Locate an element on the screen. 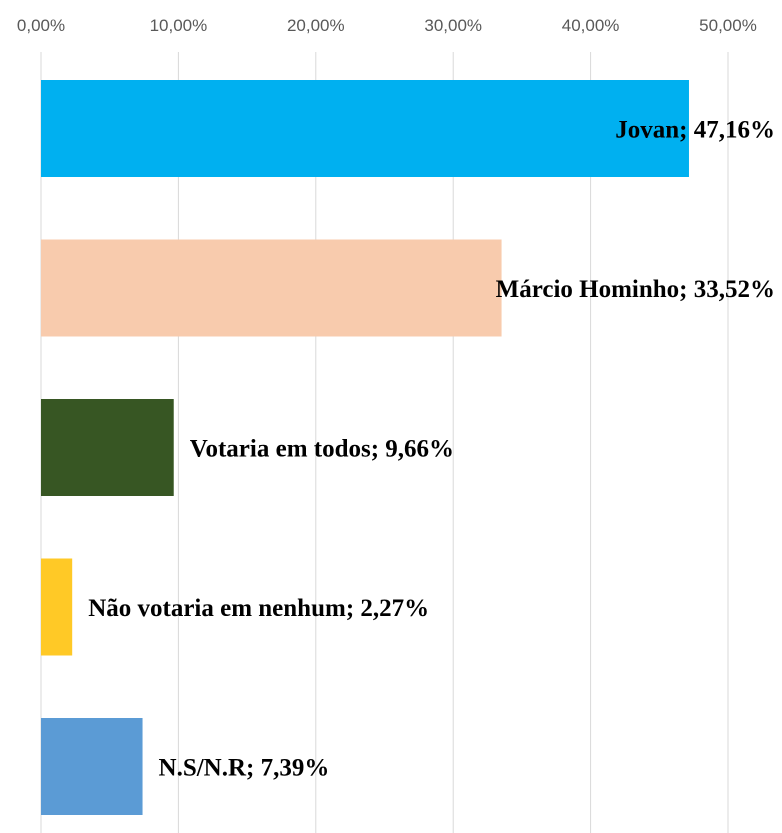  x-tick-label: 20,00% is located at coordinates (316, 25).